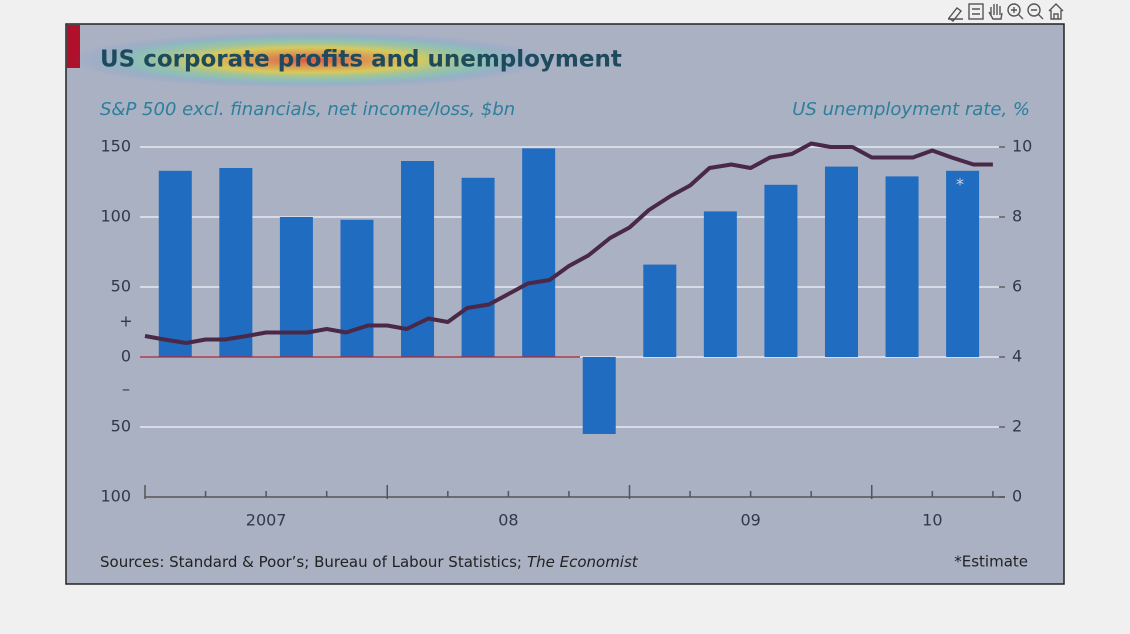  Describe the element at coordinates (1017, 356) in the screenshot. I see `y2-tick-label: 4` at that location.